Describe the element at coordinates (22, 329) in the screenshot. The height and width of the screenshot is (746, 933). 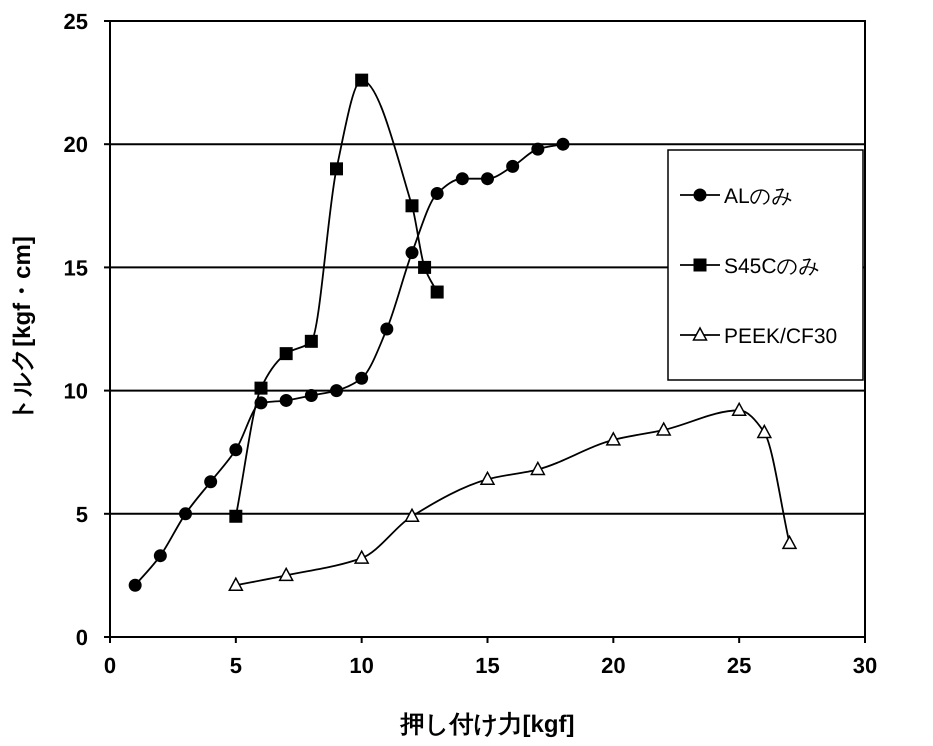
I see `y-axis-title: トルク[kgf・cm]` at that location.